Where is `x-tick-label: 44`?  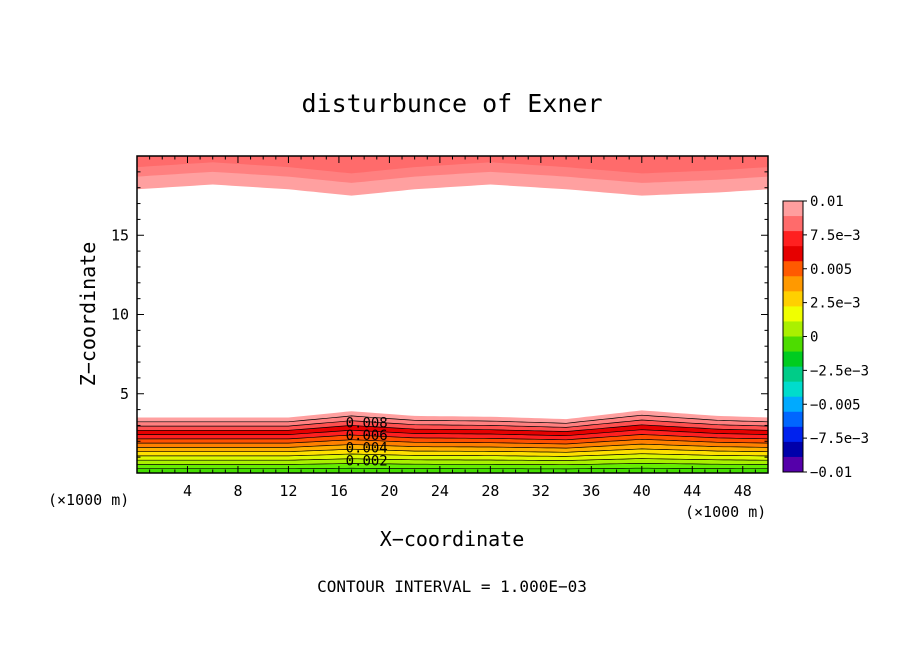
x-tick-label: 44 is located at coordinates (692, 491).